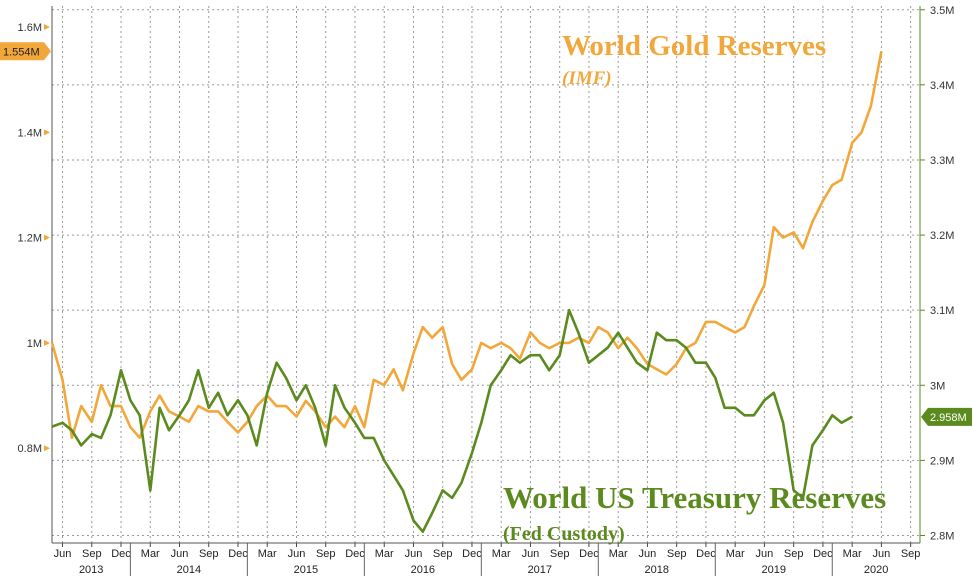 This screenshot has width=973, height=577. I want to click on year-label: 2015, so click(306, 570).